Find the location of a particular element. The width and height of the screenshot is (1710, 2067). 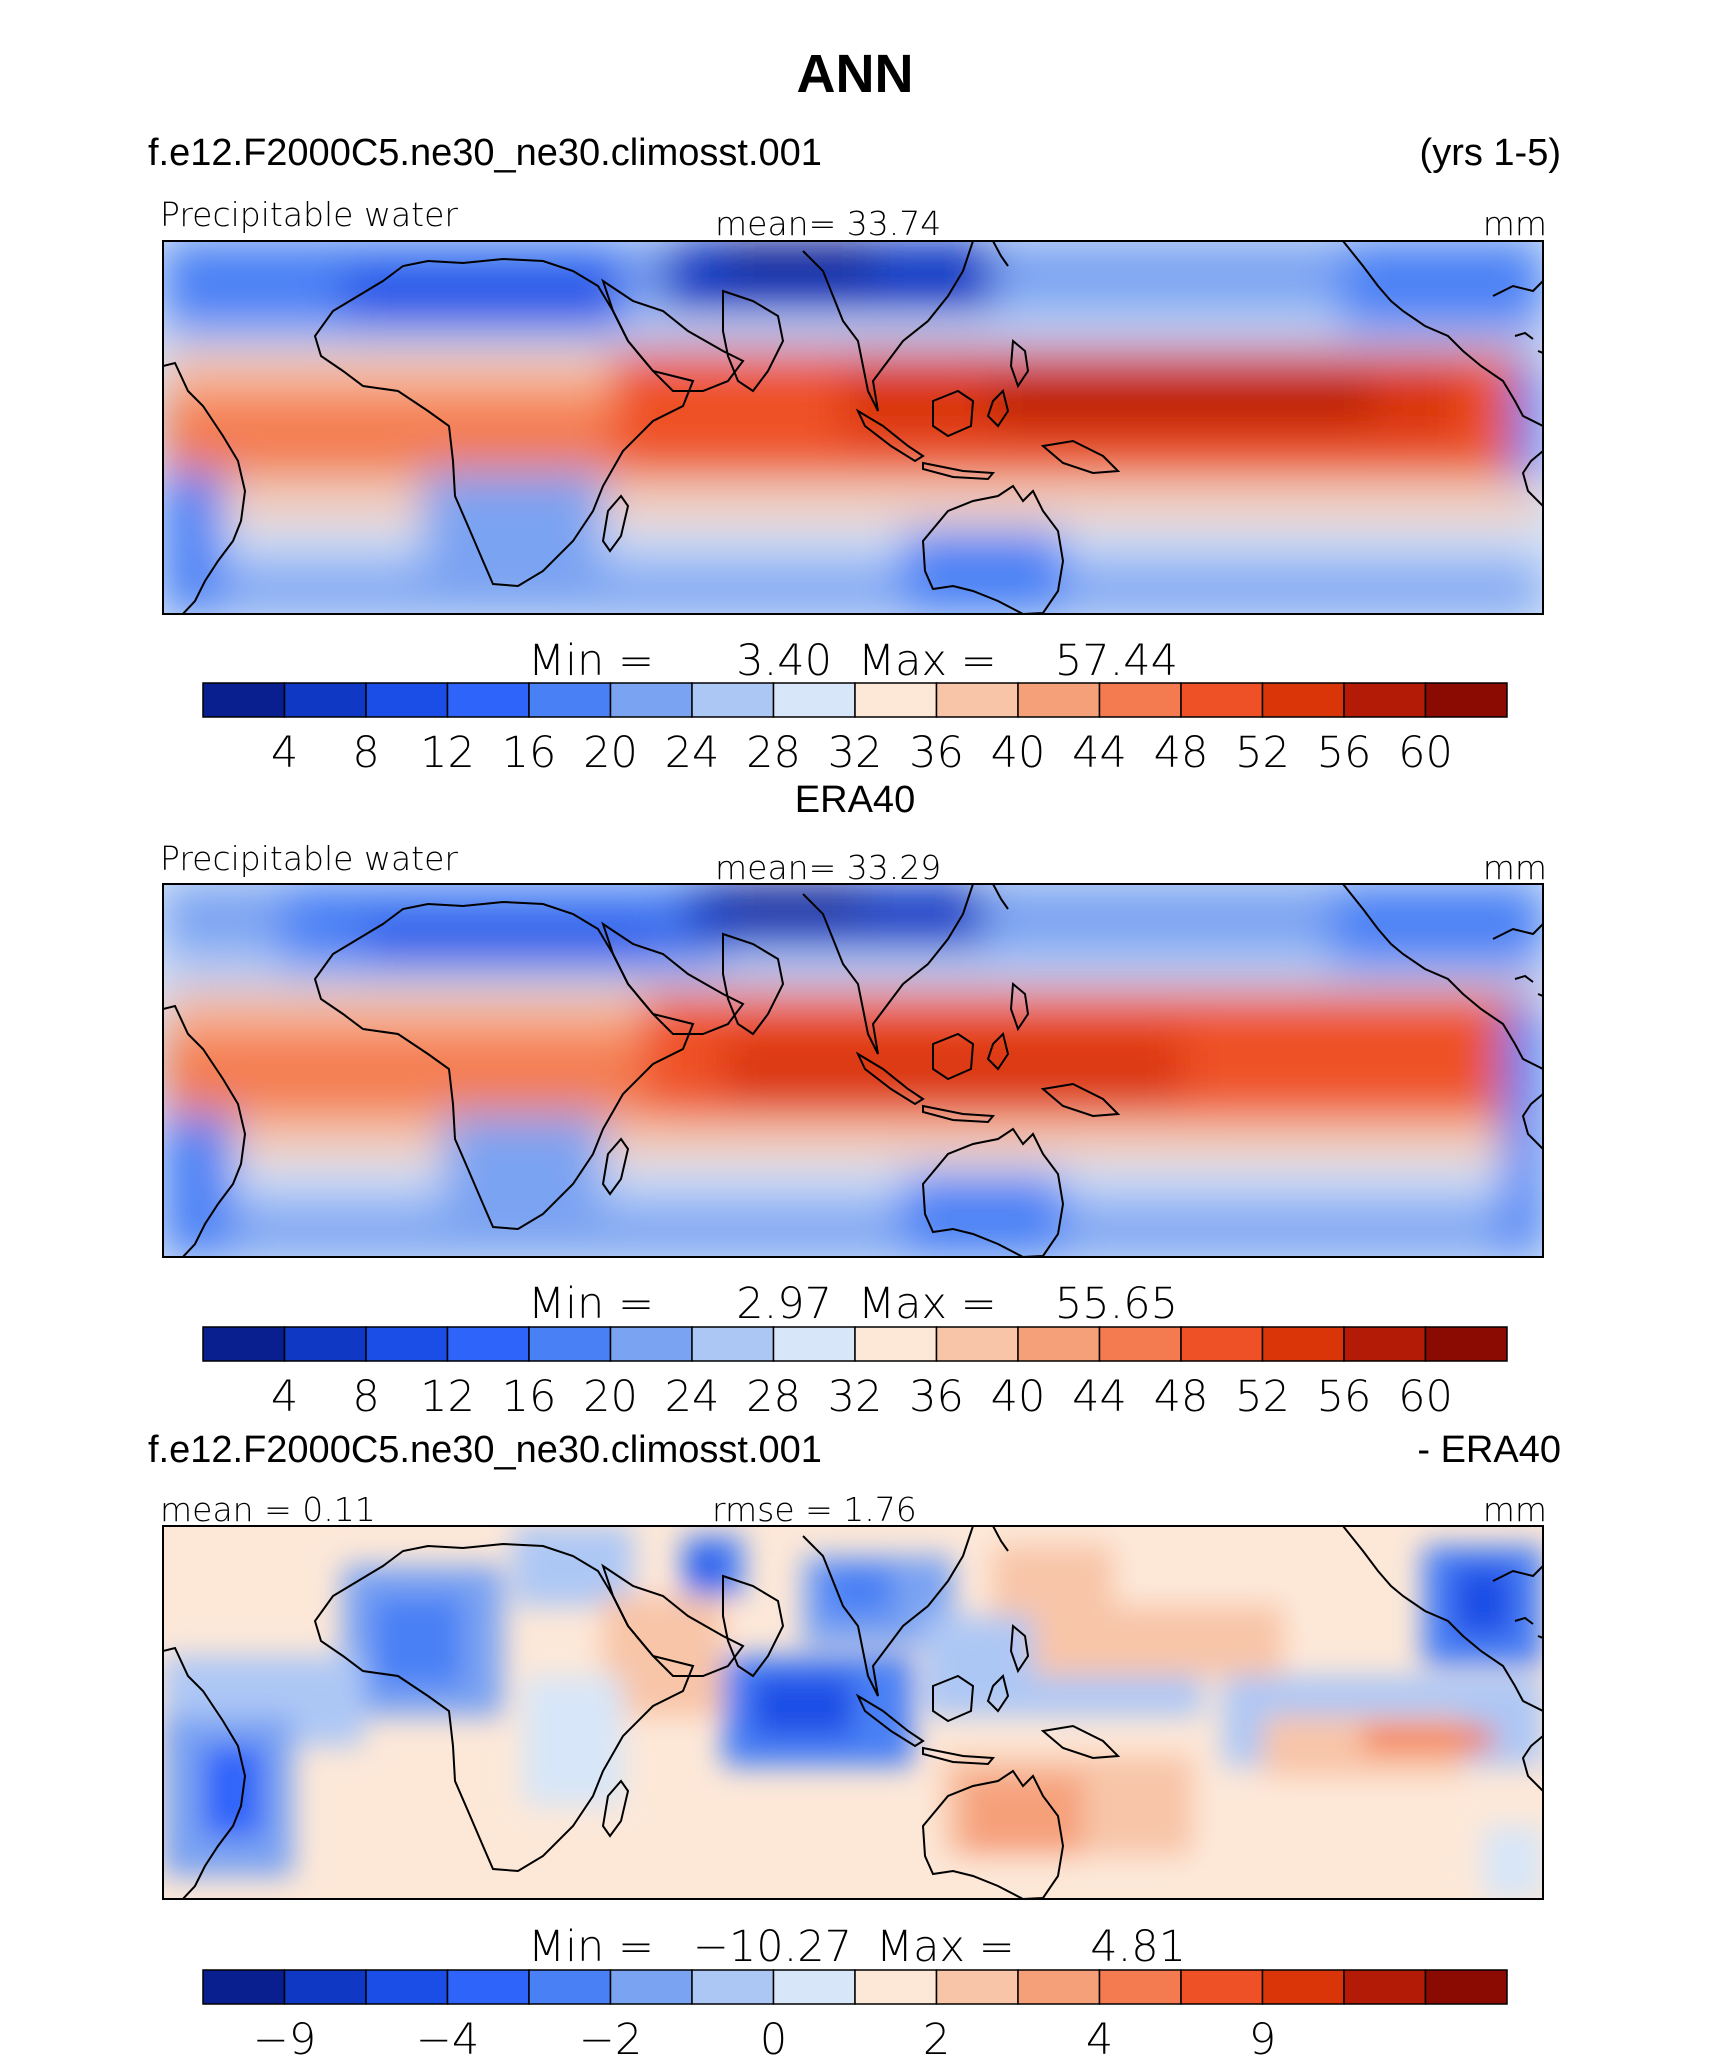

variable-label-1: Precipitable water is located at coordinates (309, 214).